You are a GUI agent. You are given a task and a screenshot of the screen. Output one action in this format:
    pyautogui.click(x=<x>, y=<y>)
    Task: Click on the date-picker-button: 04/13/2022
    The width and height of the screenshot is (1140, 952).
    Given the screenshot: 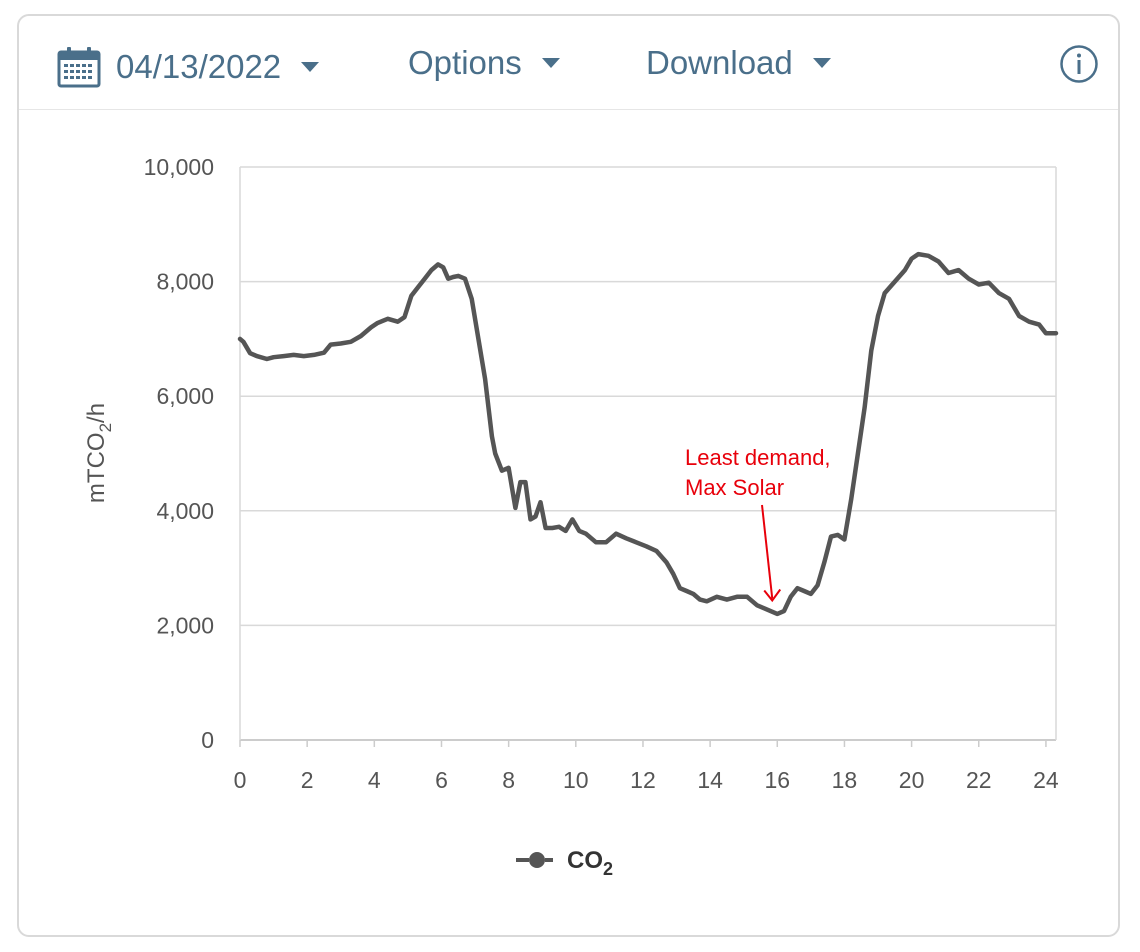 What is the action you would take?
    pyautogui.click(x=188, y=67)
    